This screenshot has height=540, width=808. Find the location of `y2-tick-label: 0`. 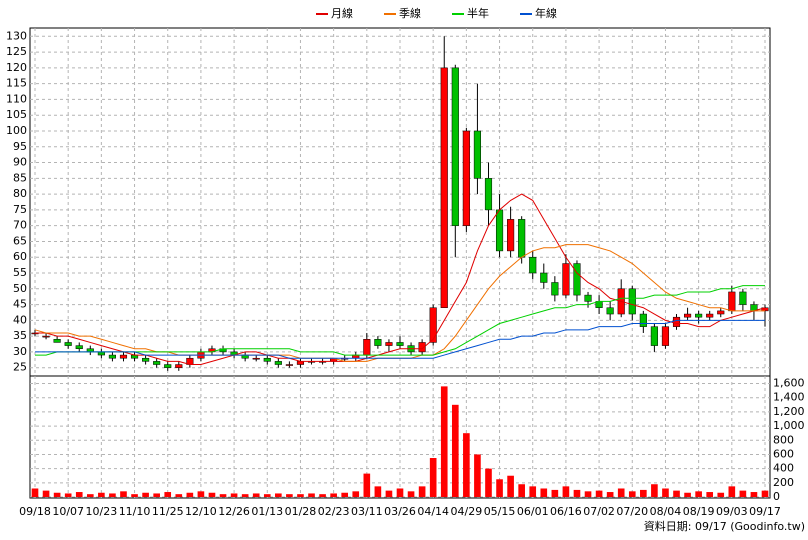

y2-tick-label: 0 is located at coordinates (776, 496).